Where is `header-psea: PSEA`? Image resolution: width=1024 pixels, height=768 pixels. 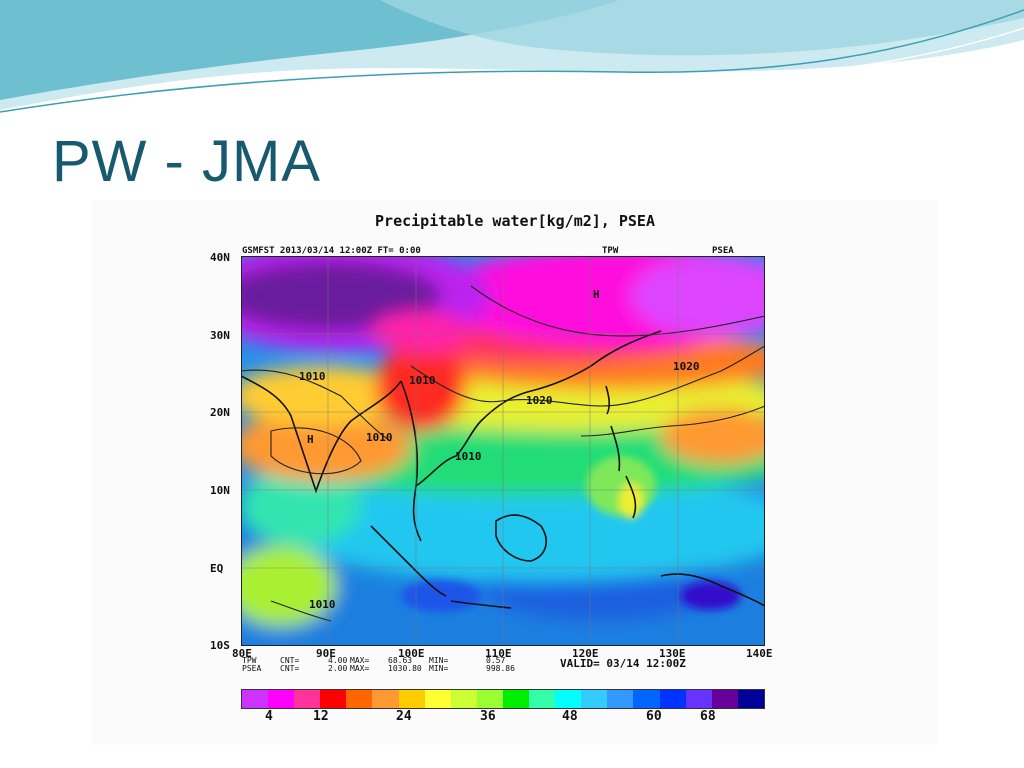 header-psea: PSEA is located at coordinates (723, 251).